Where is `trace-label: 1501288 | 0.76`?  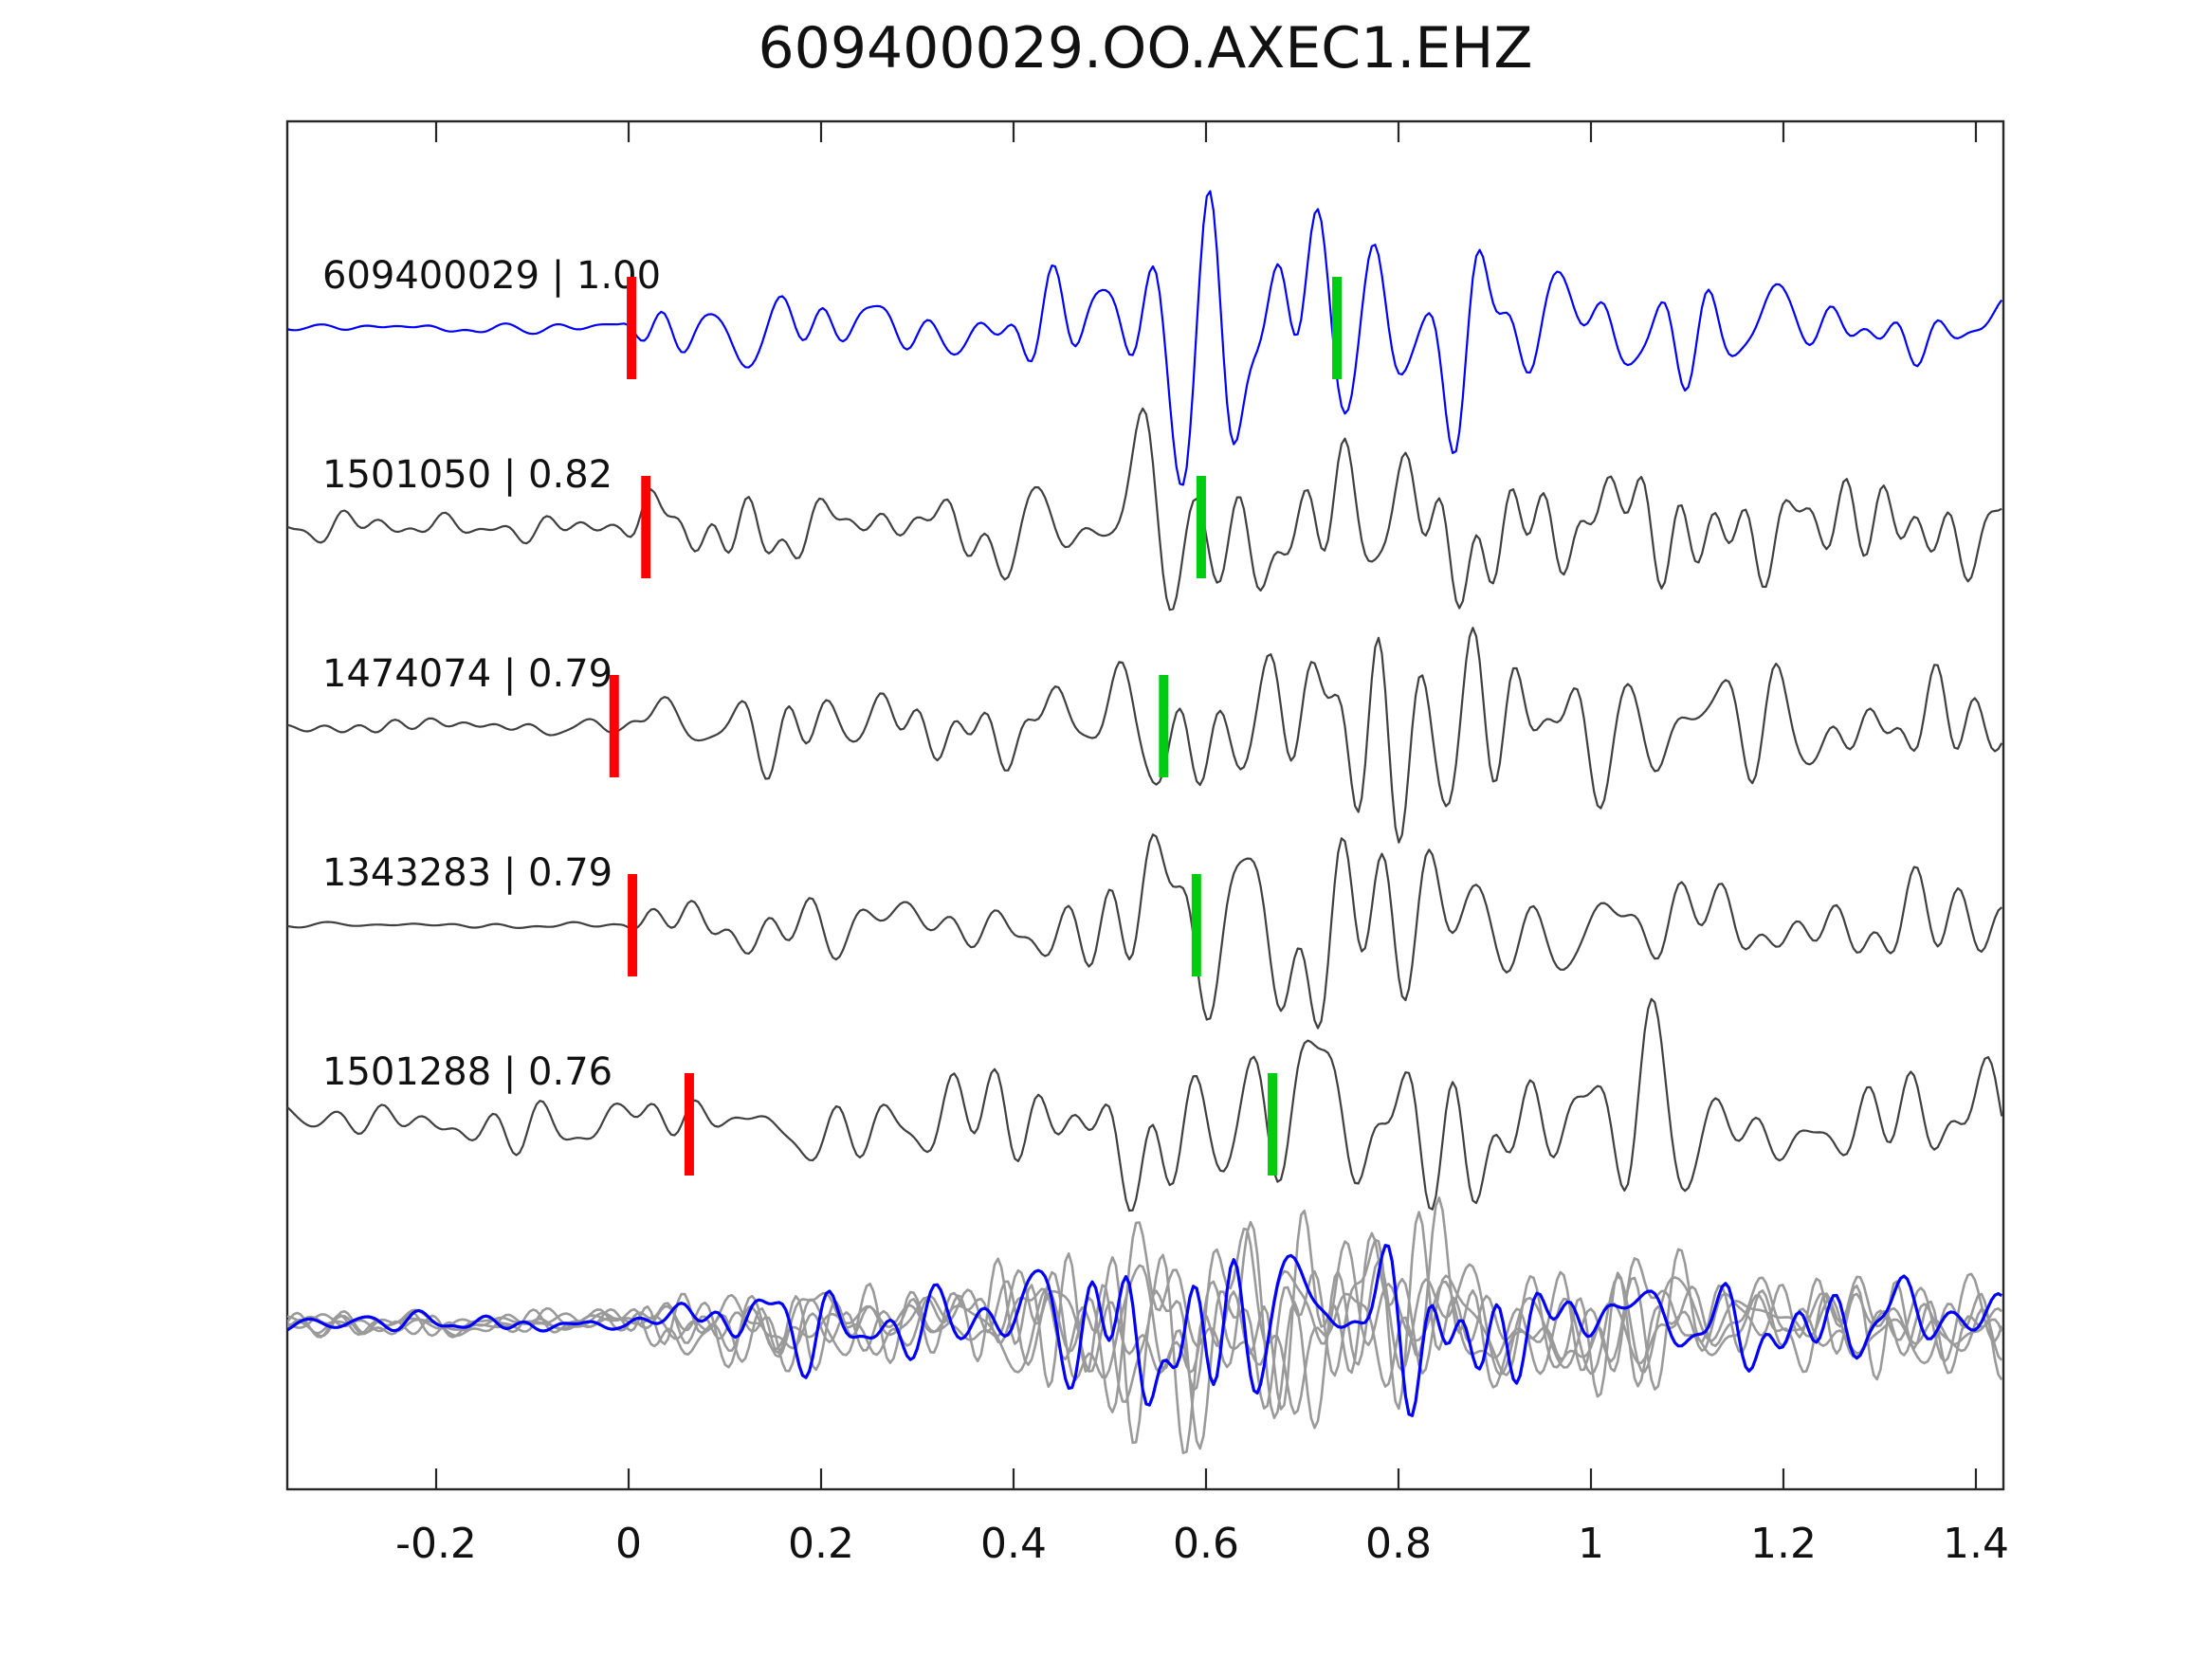 trace-label: 1501288 | 0.76 is located at coordinates (467, 1072).